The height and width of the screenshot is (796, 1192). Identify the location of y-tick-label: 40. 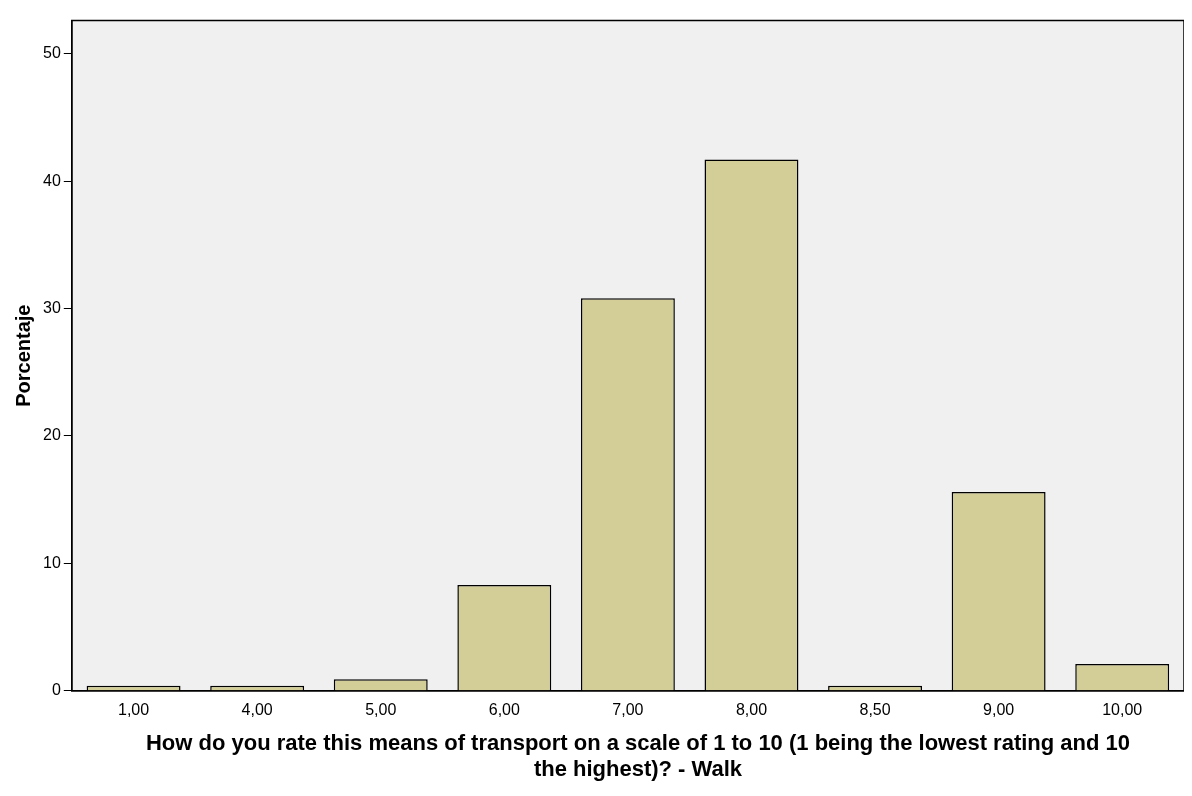
(52, 180).